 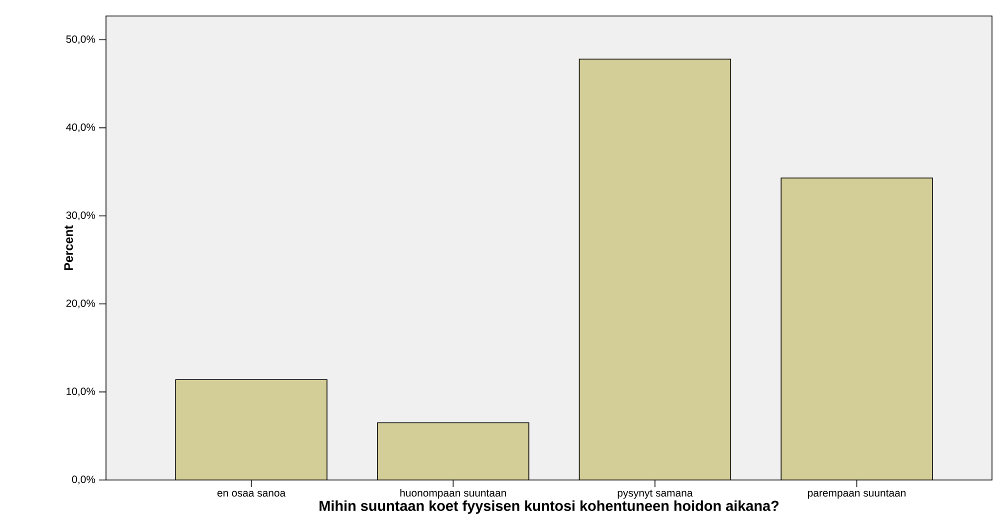 What do you see at coordinates (251, 493) in the screenshot?
I see `x-tick-label: en osaa sanoa` at bounding box center [251, 493].